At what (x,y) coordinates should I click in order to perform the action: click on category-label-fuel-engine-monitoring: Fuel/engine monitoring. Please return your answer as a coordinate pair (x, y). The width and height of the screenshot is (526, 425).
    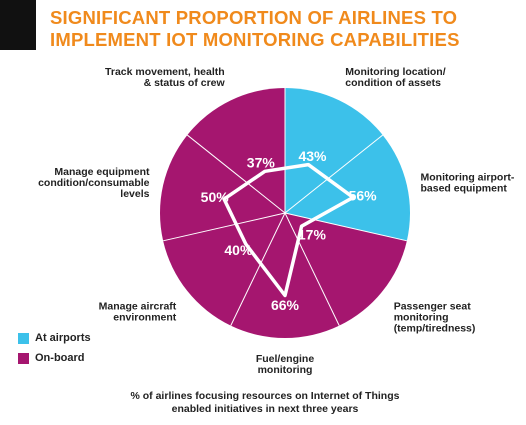
    Looking at the image, I should click on (285, 364).